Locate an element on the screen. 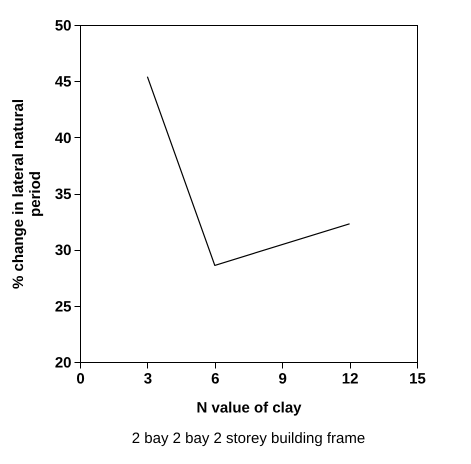 This screenshot has width=471, height=464. y-tick-label: 25 is located at coordinates (63, 307).